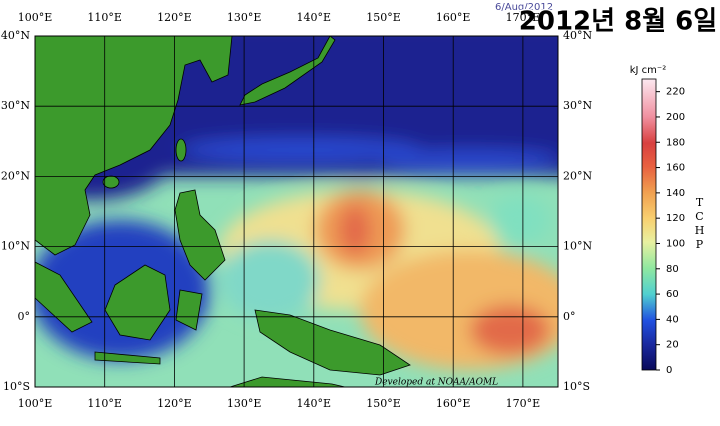 The width and height of the screenshot is (720, 426). What do you see at coordinates (618, 22) in the screenshot?
I see `title: 2012년 8월 6일` at bounding box center [618, 22].